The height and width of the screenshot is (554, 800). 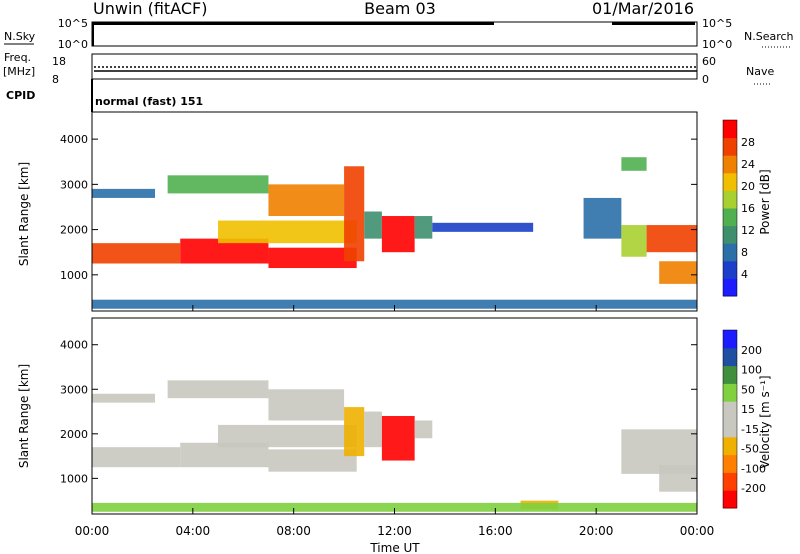 What do you see at coordinates (394, 531) in the screenshot?
I see `x-tick-label: 12:00` at bounding box center [394, 531].